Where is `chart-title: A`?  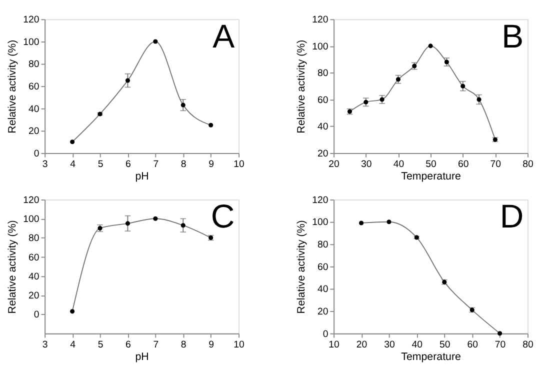
chart-title: A is located at coordinates (223, 35).